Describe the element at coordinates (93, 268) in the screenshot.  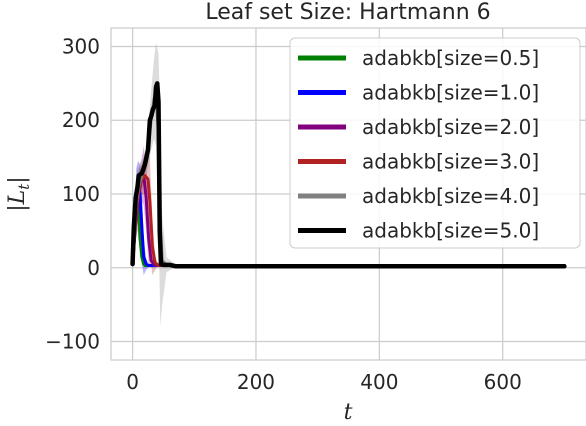
I see `y-tick-label: 0` at that location.